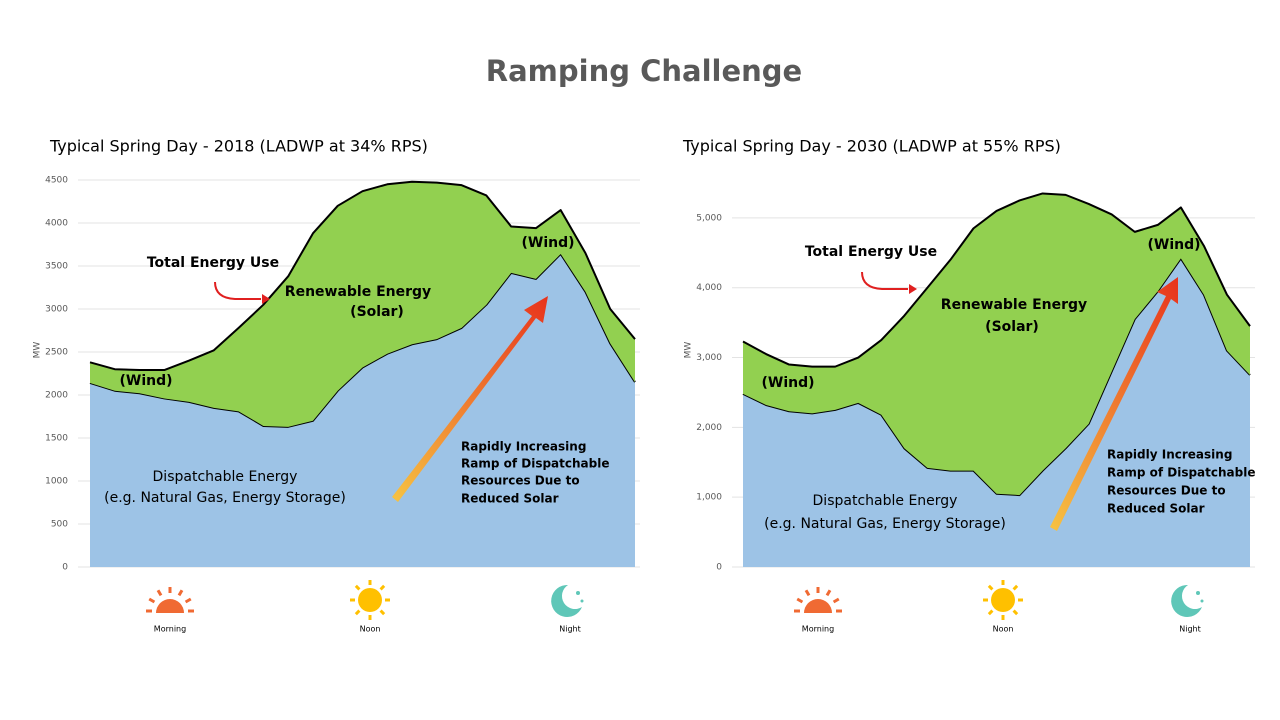 The width and height of the screenshot is (1280, 720). What do you see at coordinates (644, 71) in the screenshot?
I see `slide-title: Ramping Challenge` at bounding box center [644, 71].